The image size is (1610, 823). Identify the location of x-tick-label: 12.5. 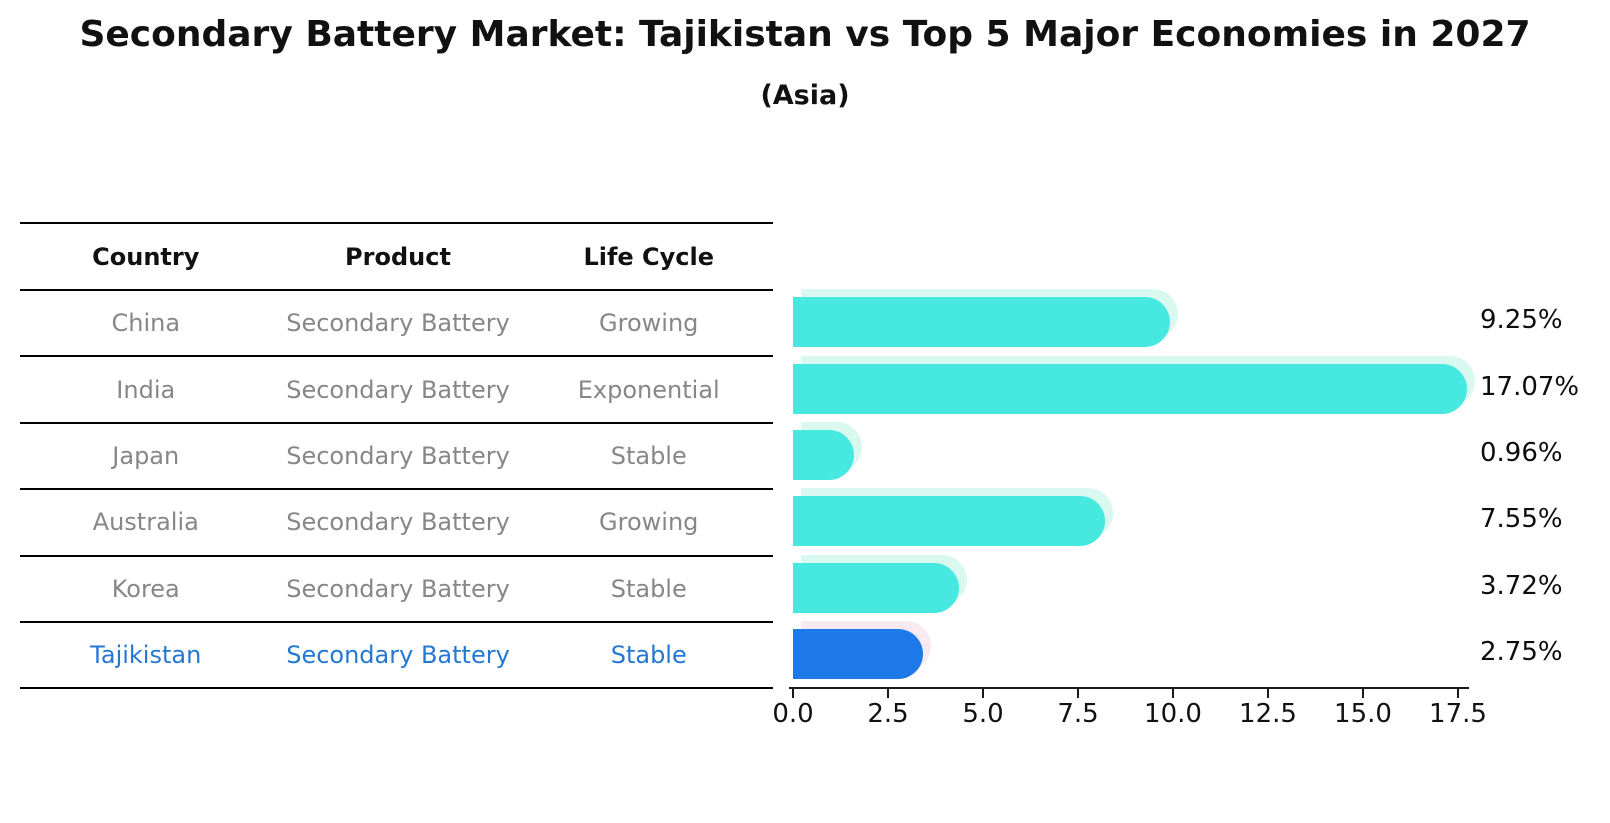
(1268, 714).